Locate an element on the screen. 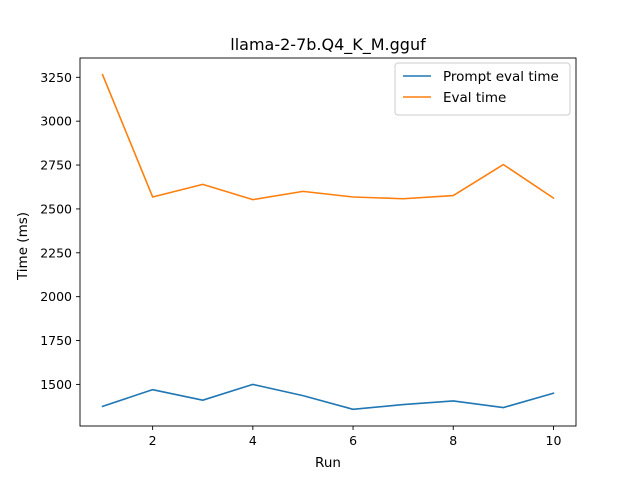  x-tick-label: 6 is located at coordinates (353, 440).